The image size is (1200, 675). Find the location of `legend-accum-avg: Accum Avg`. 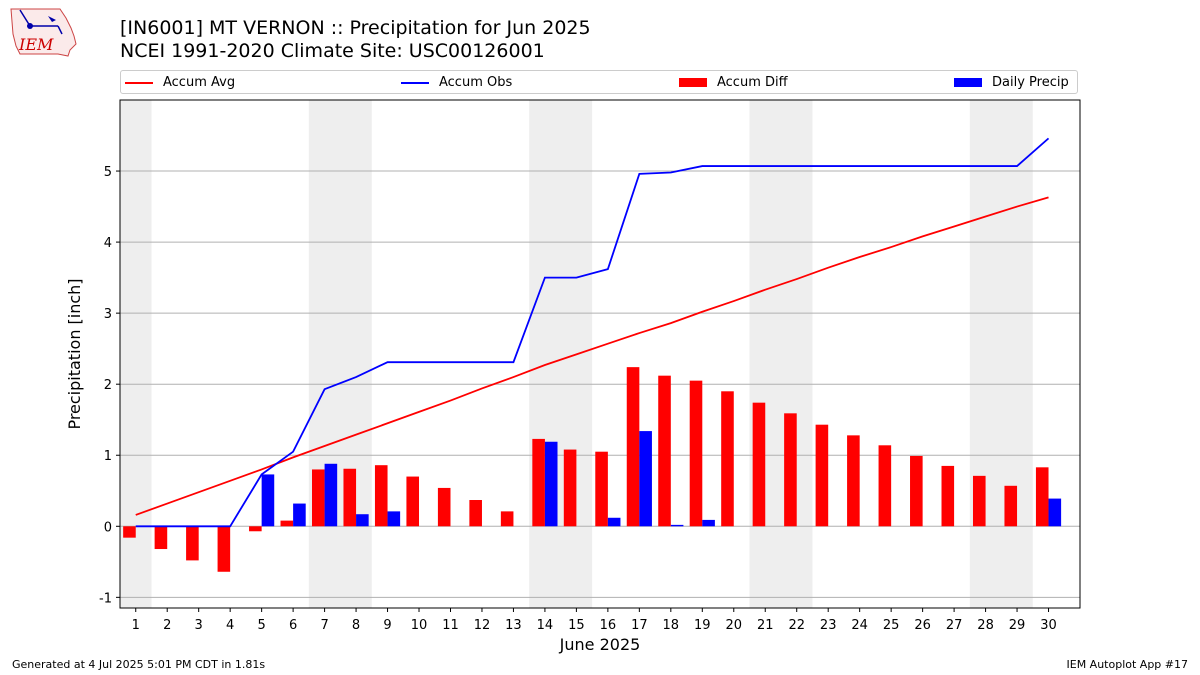

legend-accum-avg: Accum Avg is located at coordinates (180, 83).